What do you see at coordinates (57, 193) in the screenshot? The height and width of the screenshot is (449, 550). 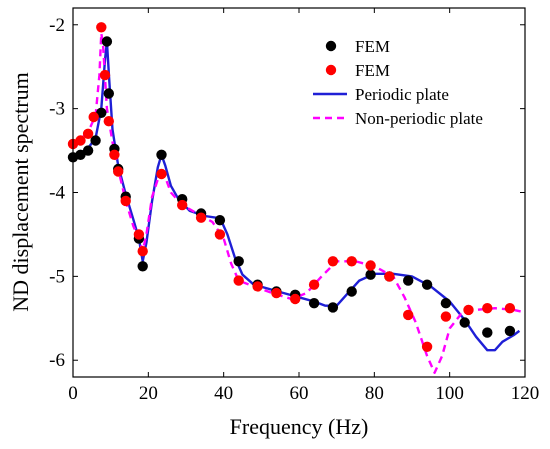 I see `y-tick-label: -4` at bounding box center [57, 193].